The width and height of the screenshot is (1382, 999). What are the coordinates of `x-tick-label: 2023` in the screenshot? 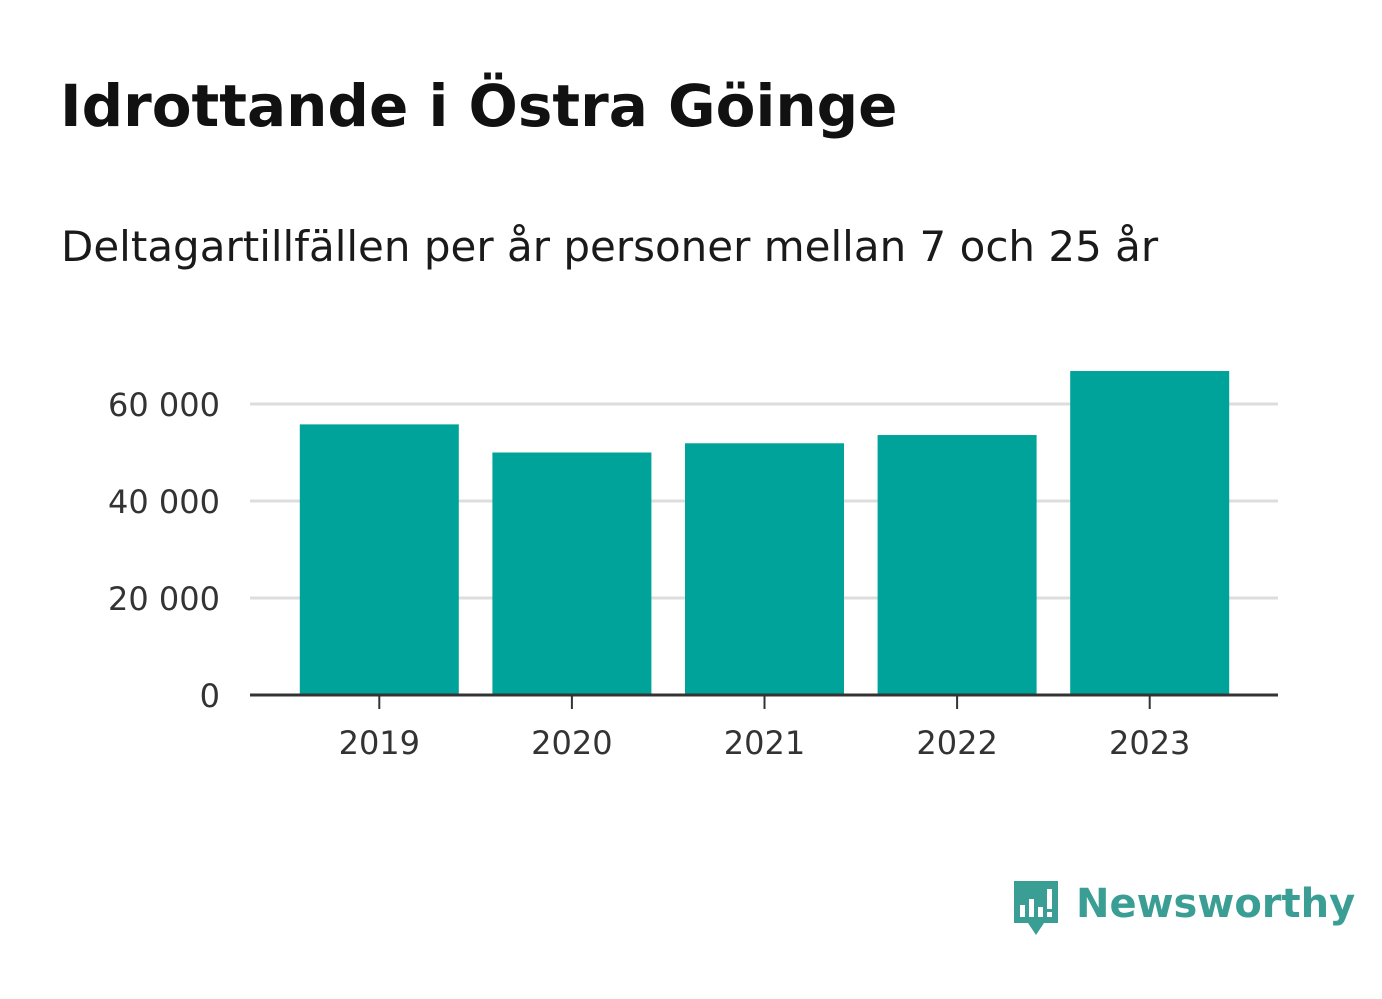 It's located at (1149, 743).